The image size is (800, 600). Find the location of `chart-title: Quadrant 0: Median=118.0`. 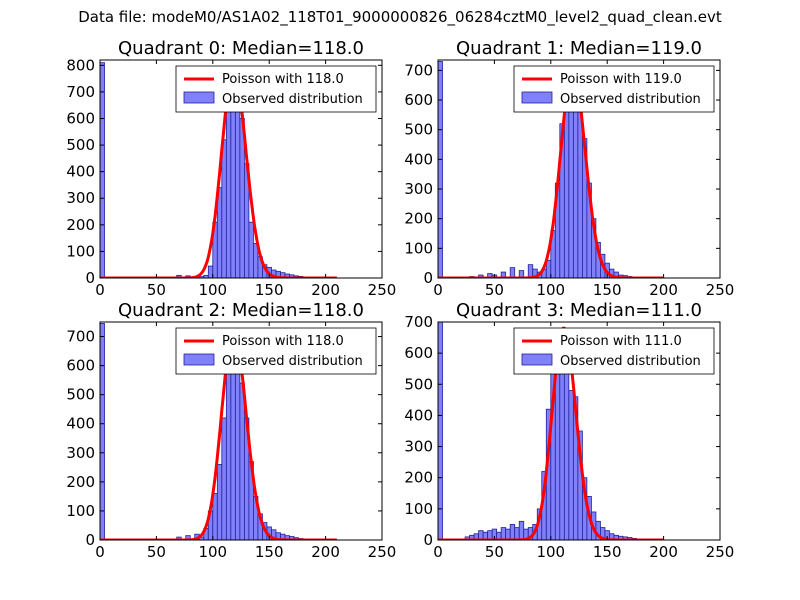

chart-title: Quadrant 0: Median=118.0 is located at coordinates (241, 48).